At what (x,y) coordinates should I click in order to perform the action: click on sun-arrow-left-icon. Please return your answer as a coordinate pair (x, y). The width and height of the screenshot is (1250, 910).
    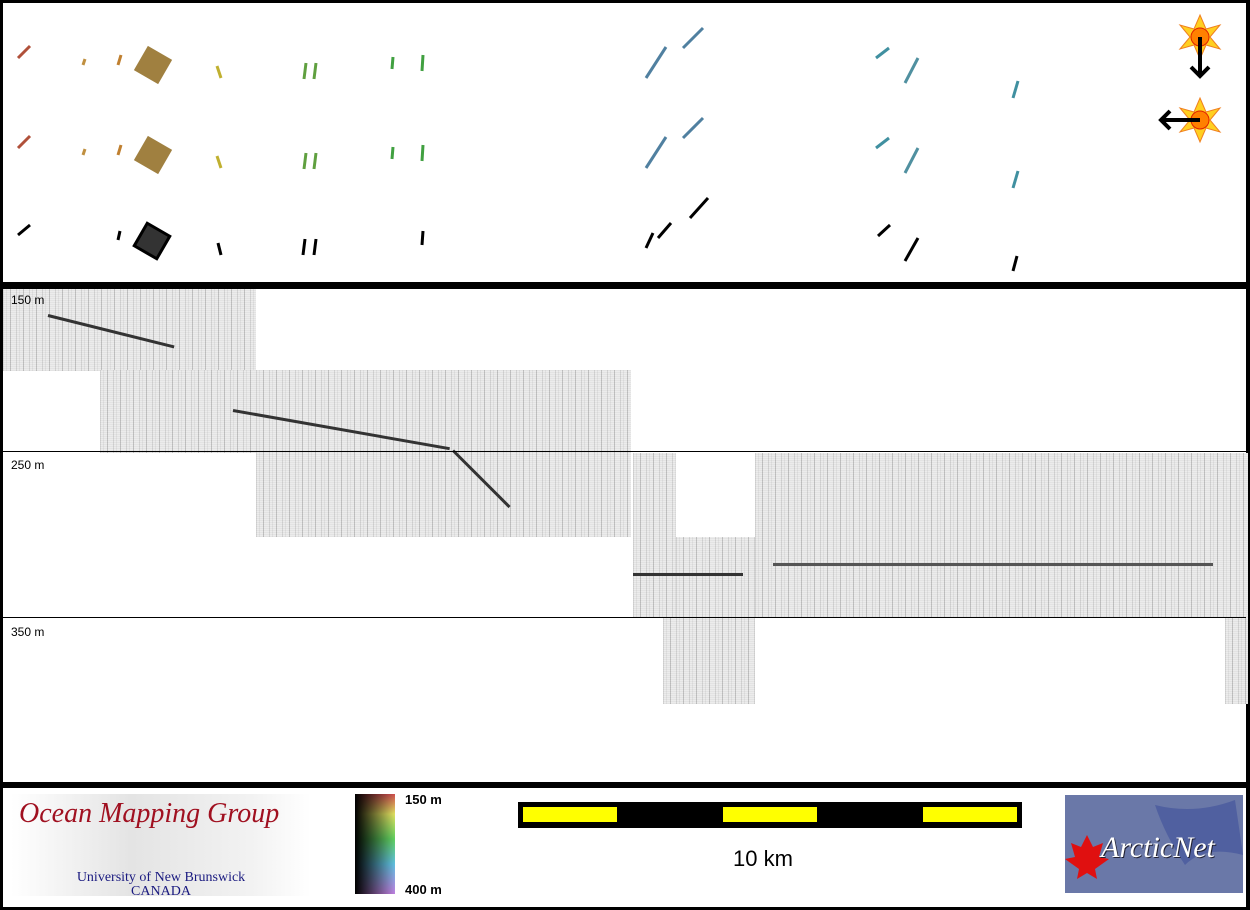
    Looking at the image, I should click on (1190, 120).